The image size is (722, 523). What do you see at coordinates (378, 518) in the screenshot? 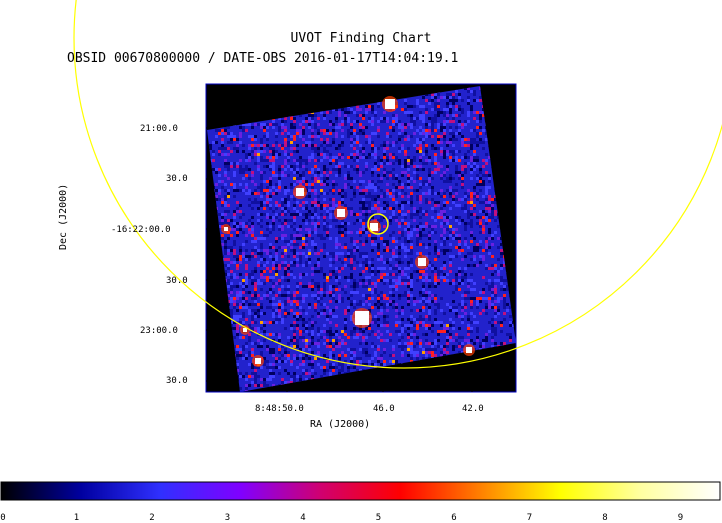
I see `colorbar-tick-label: 5` at bounding box center [378, 518].